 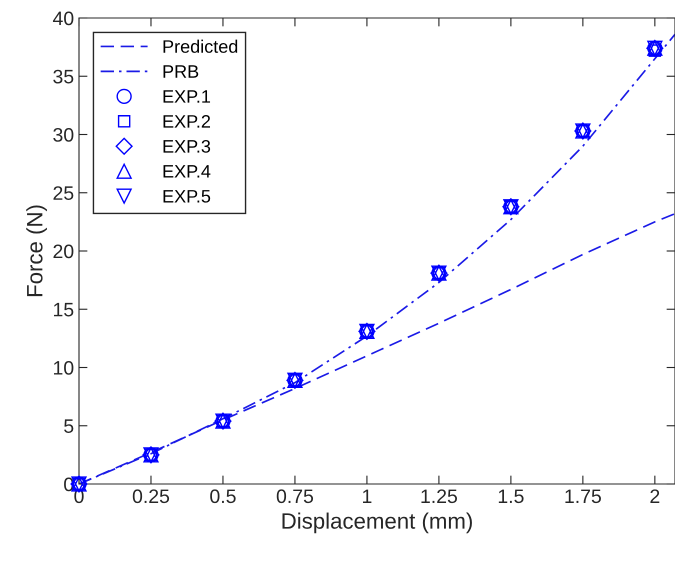 I want to click on x-tick-label: 0.5, so click(x=223, y=496).